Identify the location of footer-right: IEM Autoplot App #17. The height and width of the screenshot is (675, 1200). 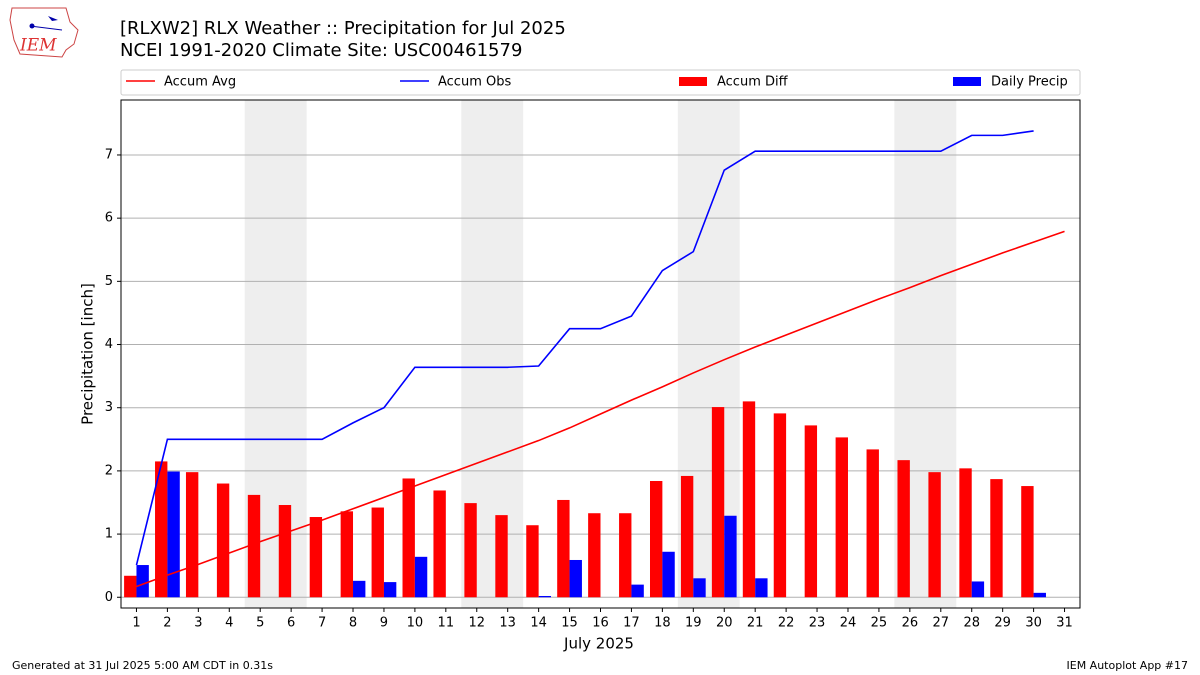
(1128, 665).